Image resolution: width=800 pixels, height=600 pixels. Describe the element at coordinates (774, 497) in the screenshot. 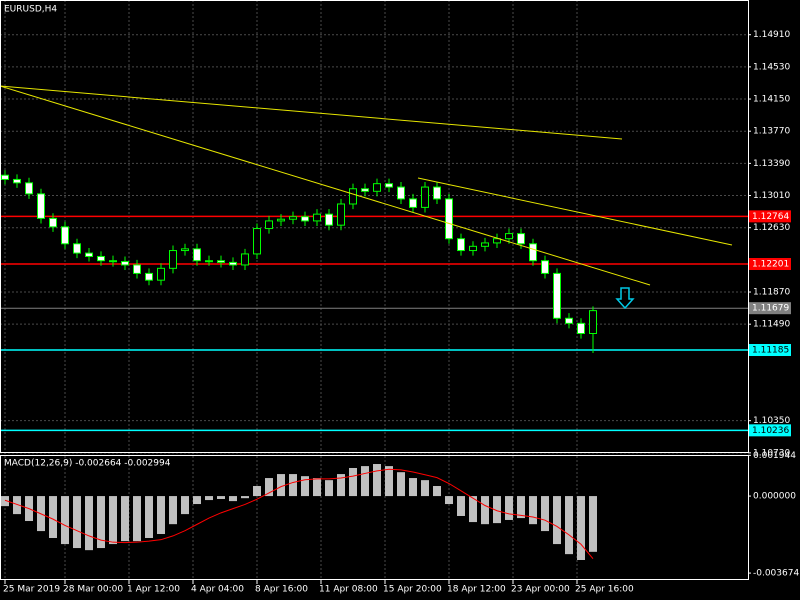

I see `y-tick-label: 0.000000` at that location.